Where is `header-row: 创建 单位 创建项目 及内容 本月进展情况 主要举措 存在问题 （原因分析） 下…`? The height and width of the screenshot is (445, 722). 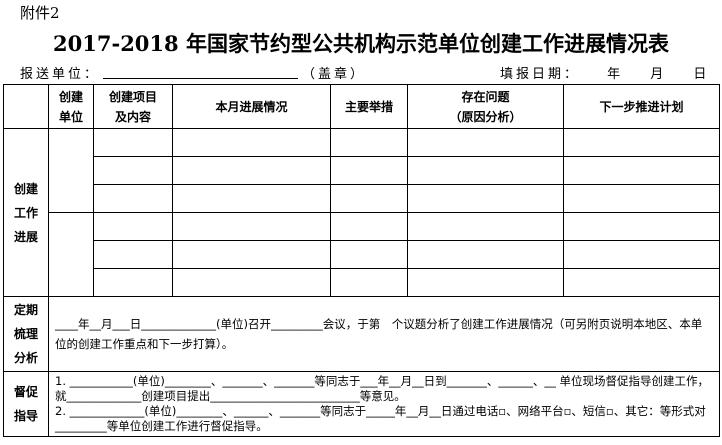
header-row: 创建 单位 创建项目 及内容 本月进展情况 主要举措 存在问题 （原因分析） 下… is located at coordinates (361, 106).